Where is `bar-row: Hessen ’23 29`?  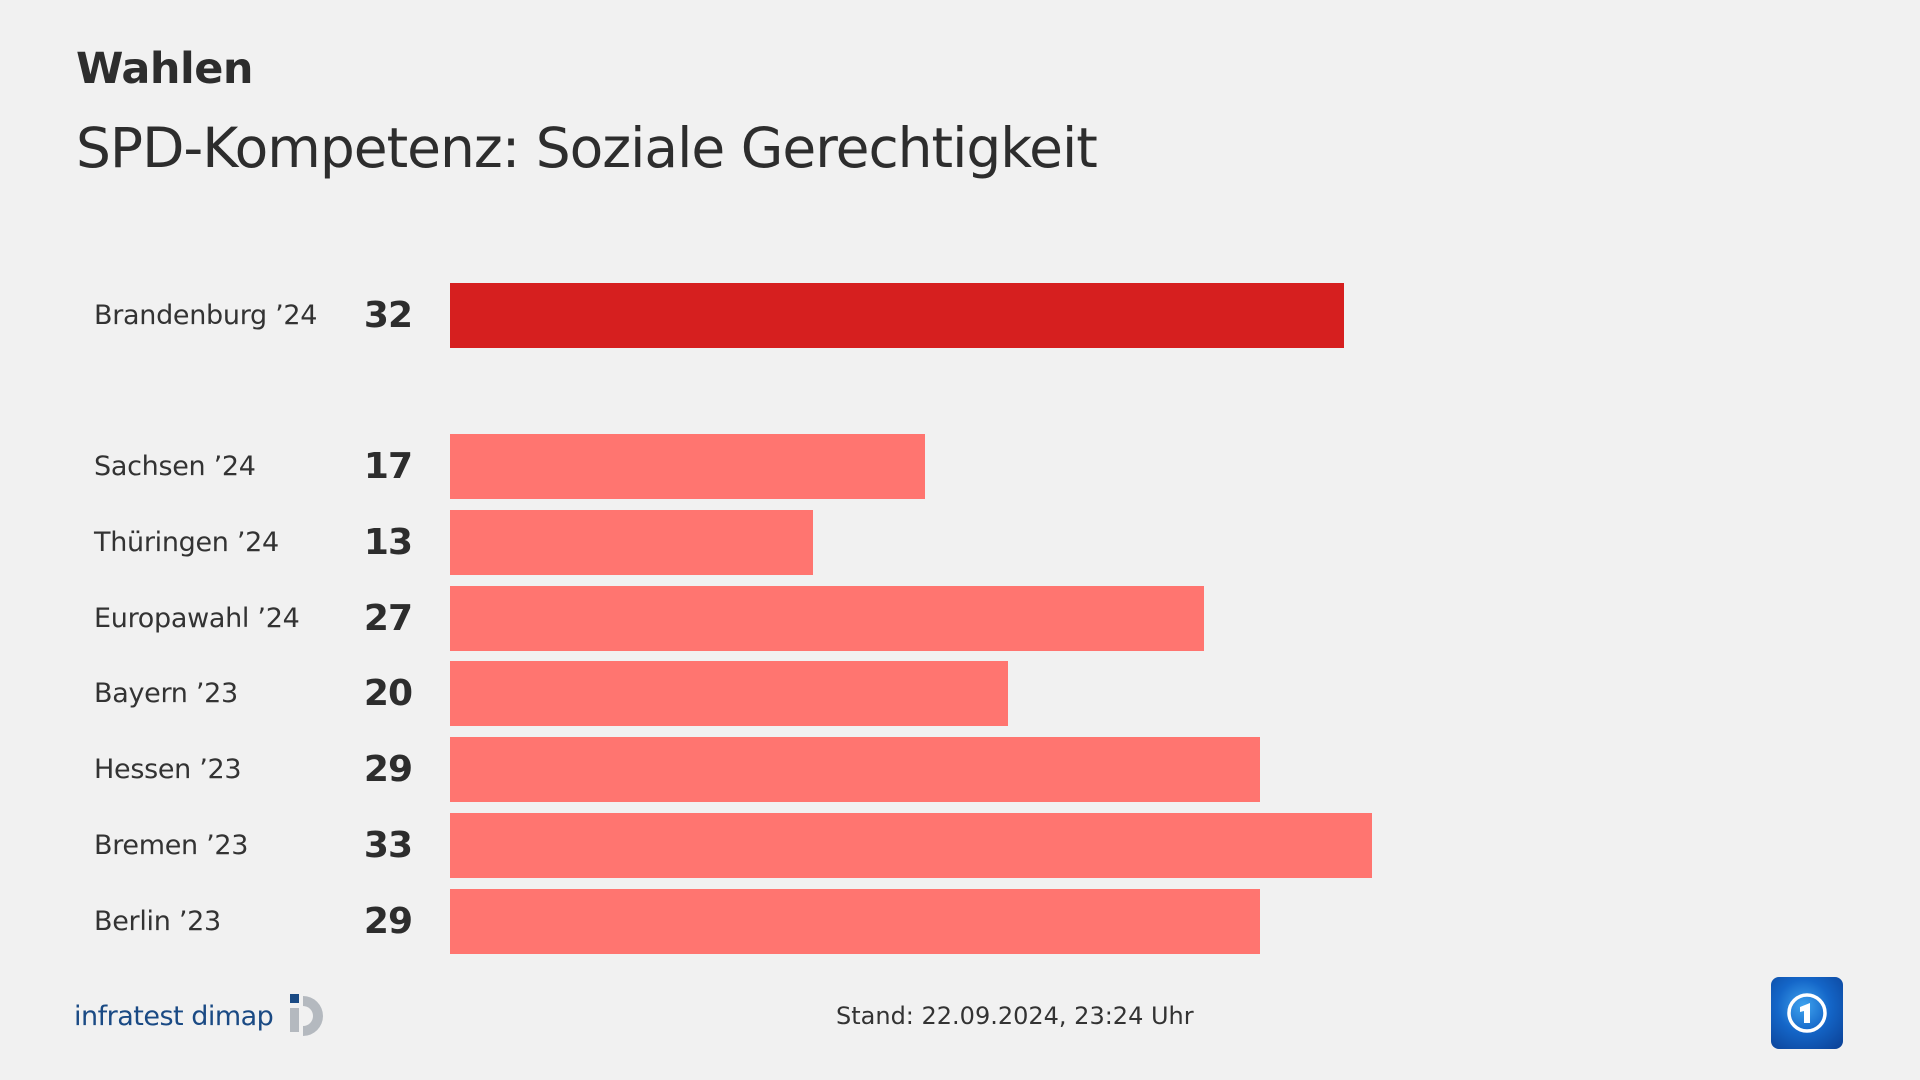 bar-row: Hessen ’23 29 is located at coordinates (960, 769).